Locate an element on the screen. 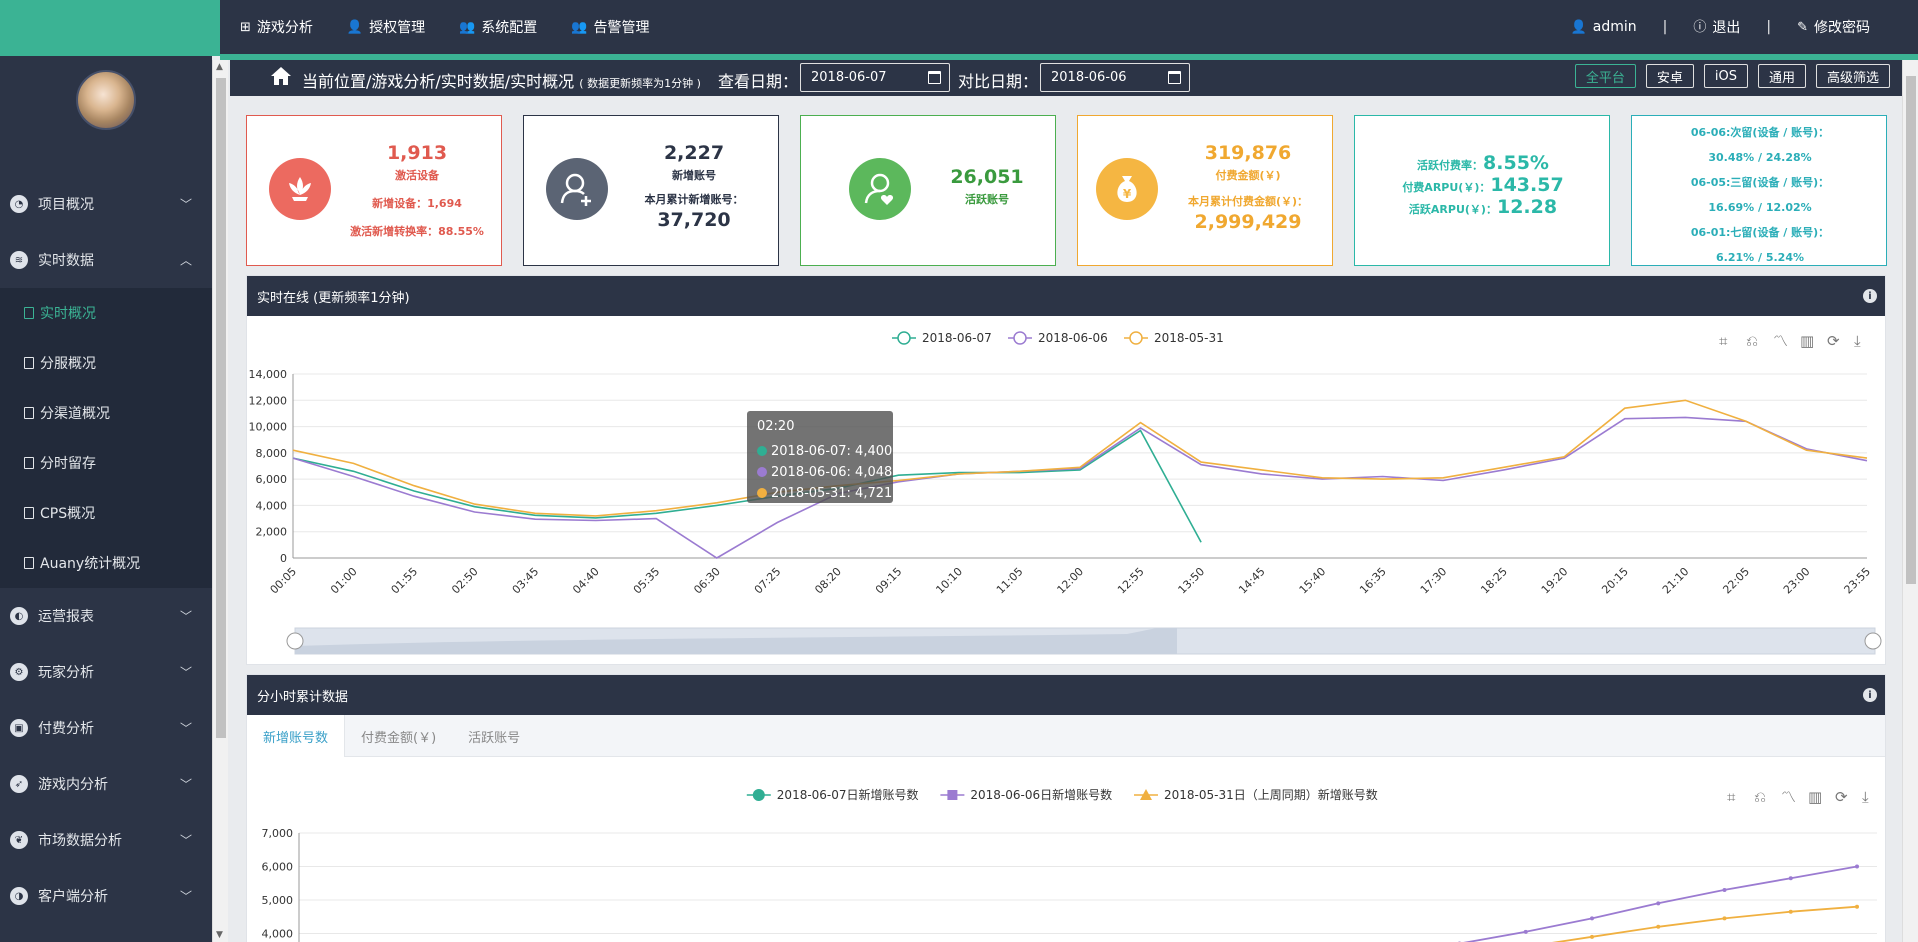 The height and width of the screenshot is (942, 1918). scroll-down-arrow-icon: ▼ is located at coordinates (219, 935).